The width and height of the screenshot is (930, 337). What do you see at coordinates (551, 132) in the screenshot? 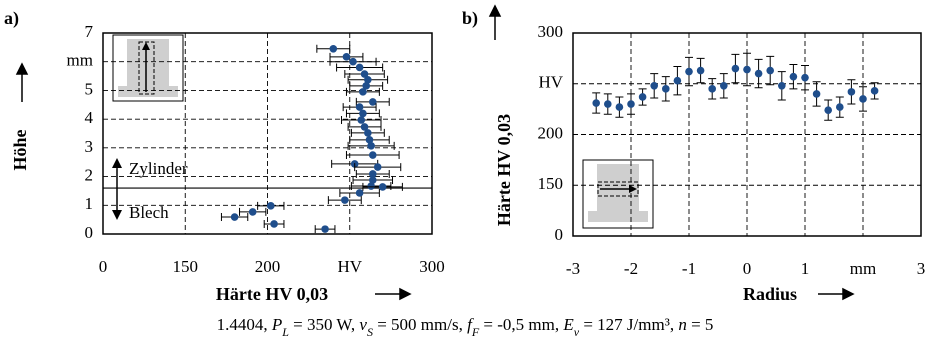
I see `y-tick-label: 200` at bounding box center [551, 132].